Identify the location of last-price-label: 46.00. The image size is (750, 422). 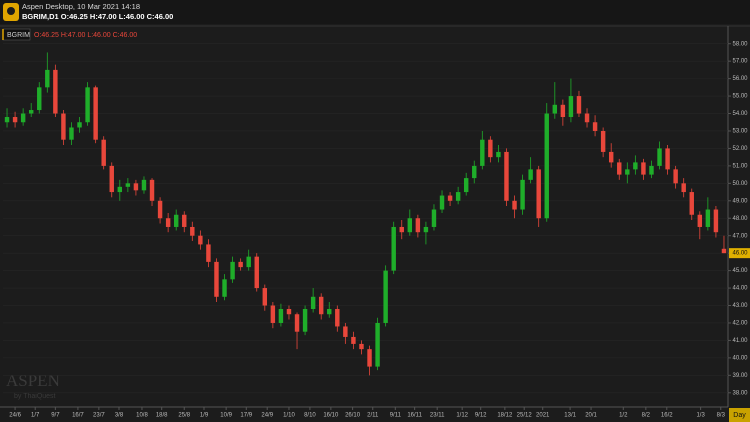
(740, 254).